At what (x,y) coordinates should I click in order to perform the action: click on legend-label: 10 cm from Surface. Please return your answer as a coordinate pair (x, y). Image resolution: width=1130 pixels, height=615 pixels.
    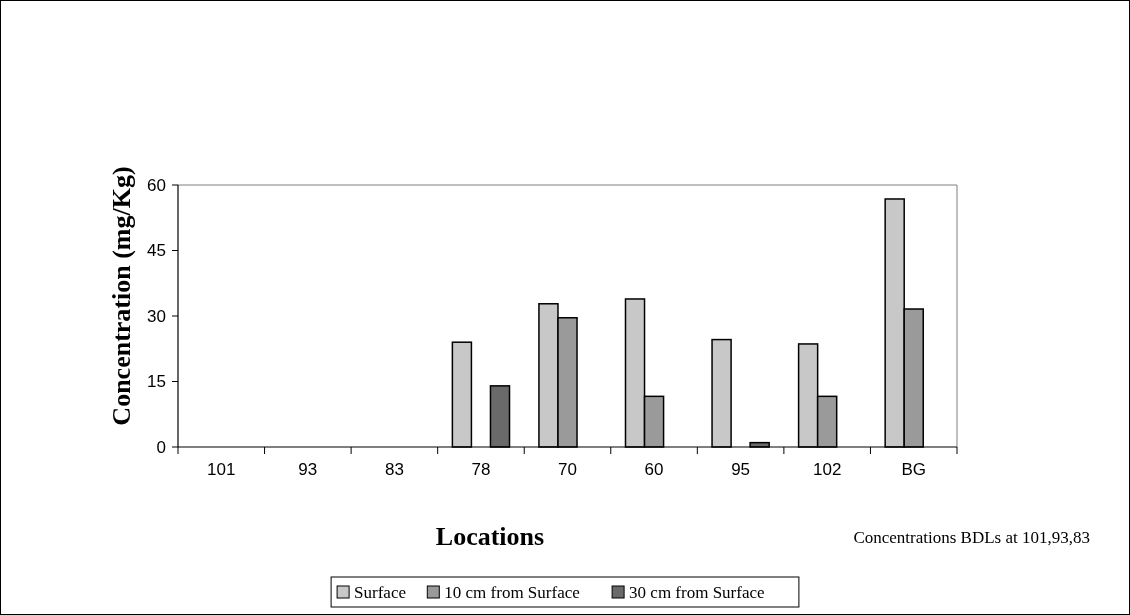
    Looking at the image, I should click on (512, 592).